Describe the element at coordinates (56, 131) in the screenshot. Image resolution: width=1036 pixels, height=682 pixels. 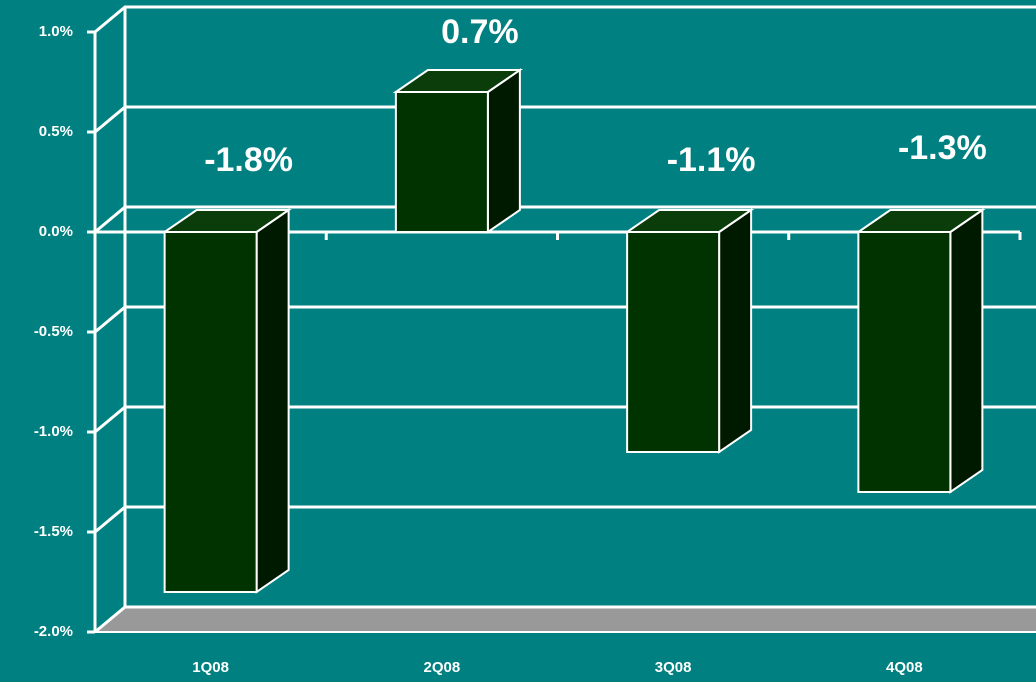
I see `y-tick-label: 0.5%` at that location.